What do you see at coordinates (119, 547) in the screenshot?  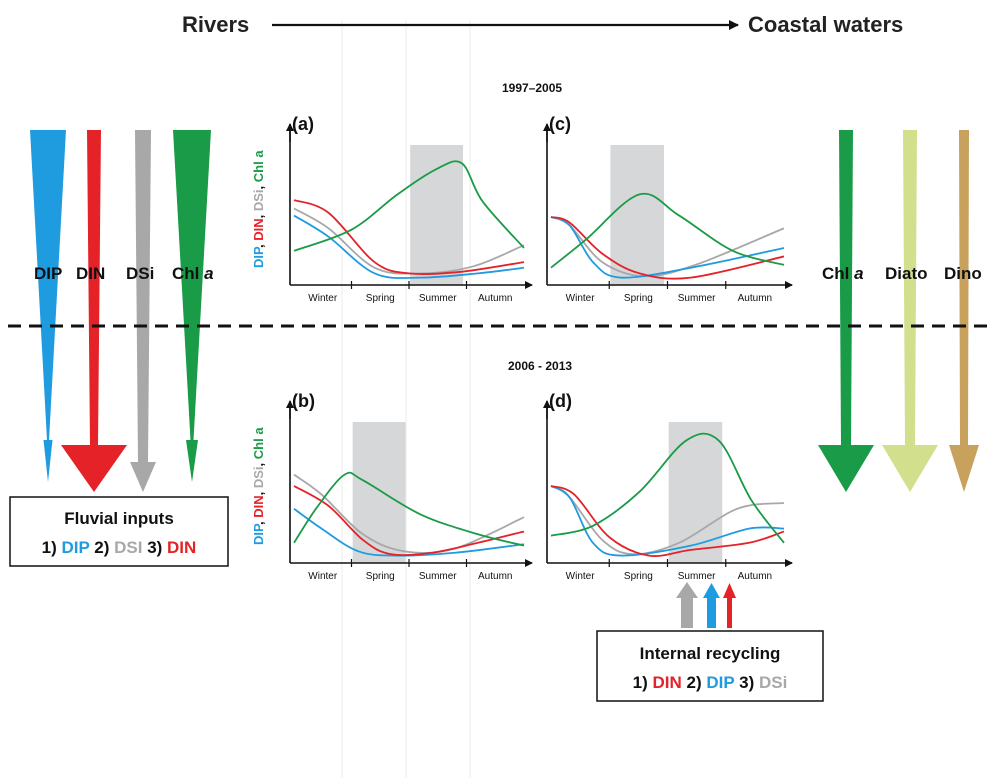 I see `fluvial-order: 1) DIP 2) DSI 3) DIN` at bounding box center [119, 547].